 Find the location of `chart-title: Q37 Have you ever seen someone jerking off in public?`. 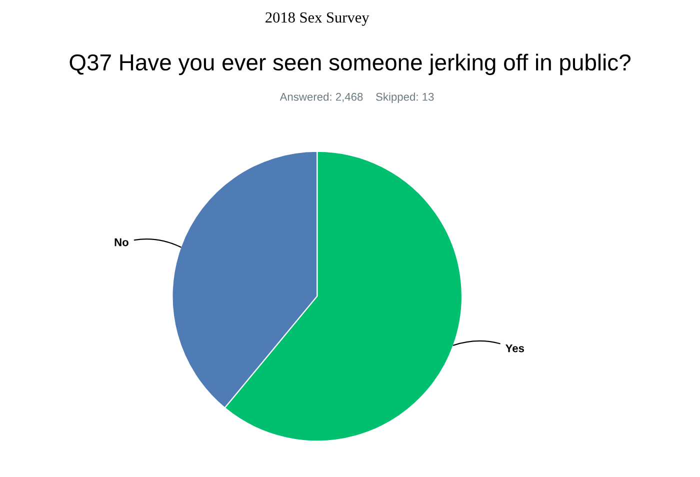

chart-title: Q37 Have you ever seen someone jerking off in public? is located at coordinates (350, 65).